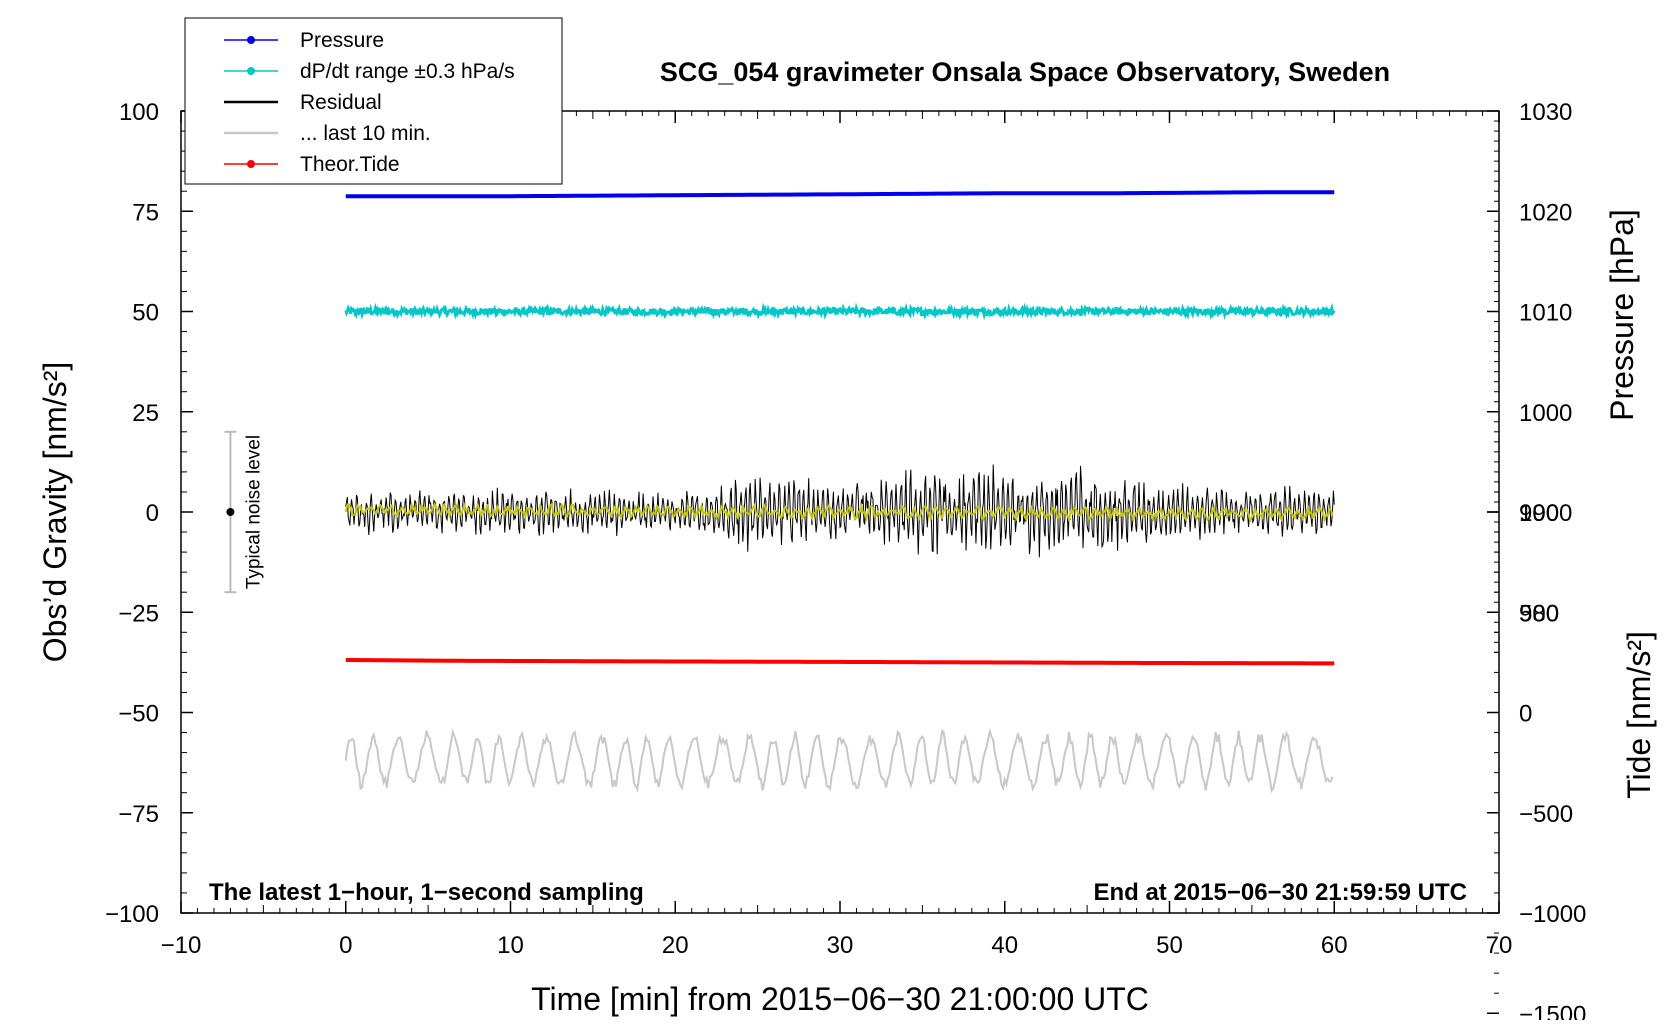 This screenshot has height=1025, width=1676. What do you see at coordinates (152, 513) in the screenshot?
I see `y-tick-label: 0` at bounding box center [152, 513].